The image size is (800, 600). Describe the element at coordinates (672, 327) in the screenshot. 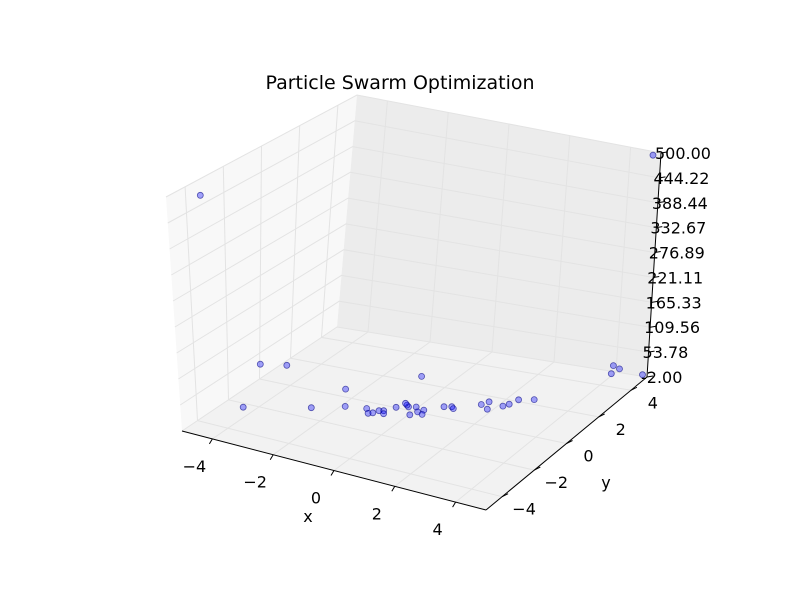

I see `z-tick-label: 109.56` at that location.